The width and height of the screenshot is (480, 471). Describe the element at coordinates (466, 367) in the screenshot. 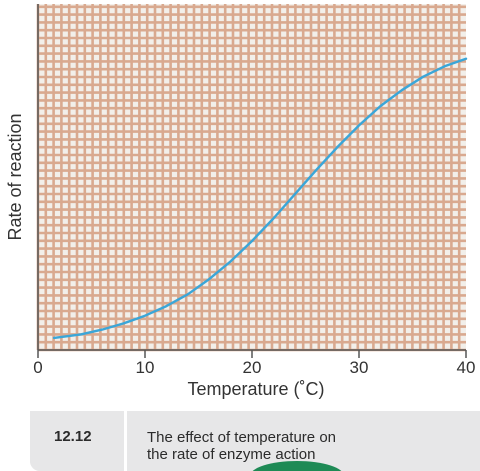

I see `x-tick-label: 40` at that location.